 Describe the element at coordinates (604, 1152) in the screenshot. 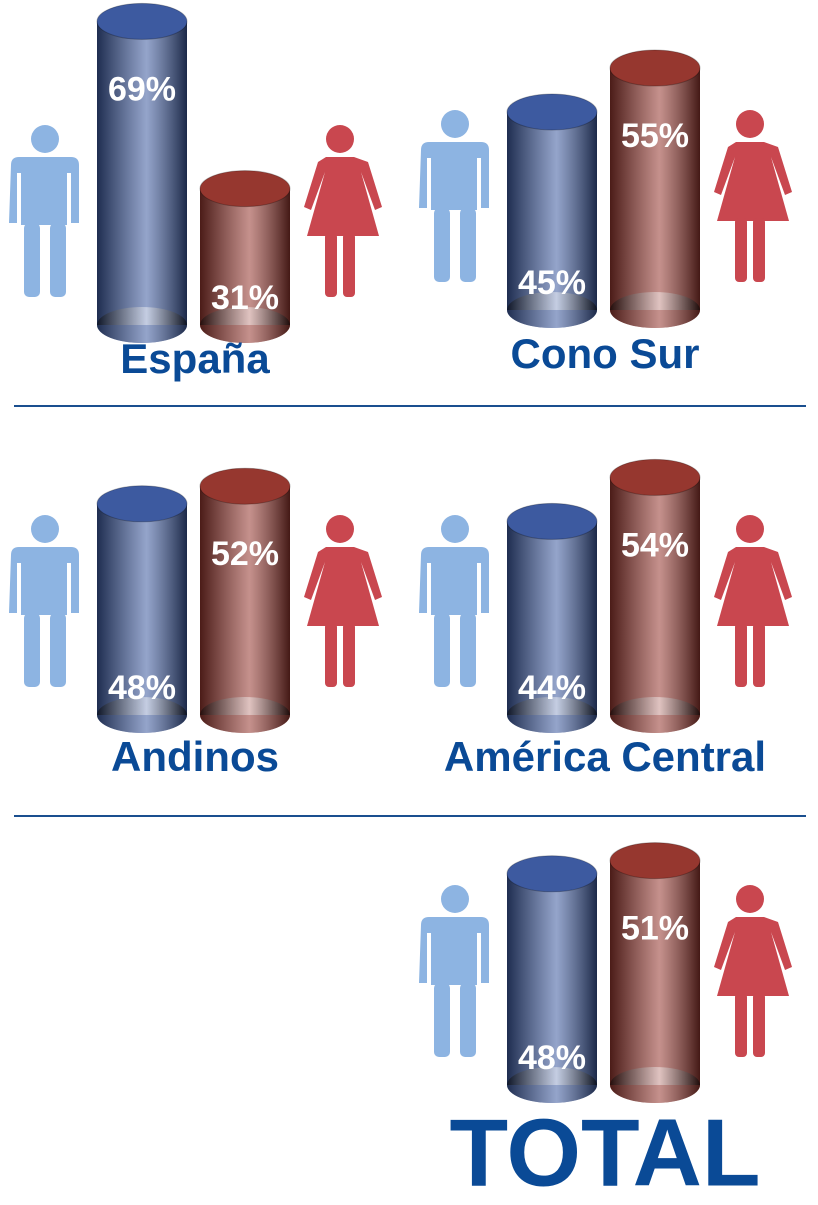

I see `chart-title: TOTAL` at that location.